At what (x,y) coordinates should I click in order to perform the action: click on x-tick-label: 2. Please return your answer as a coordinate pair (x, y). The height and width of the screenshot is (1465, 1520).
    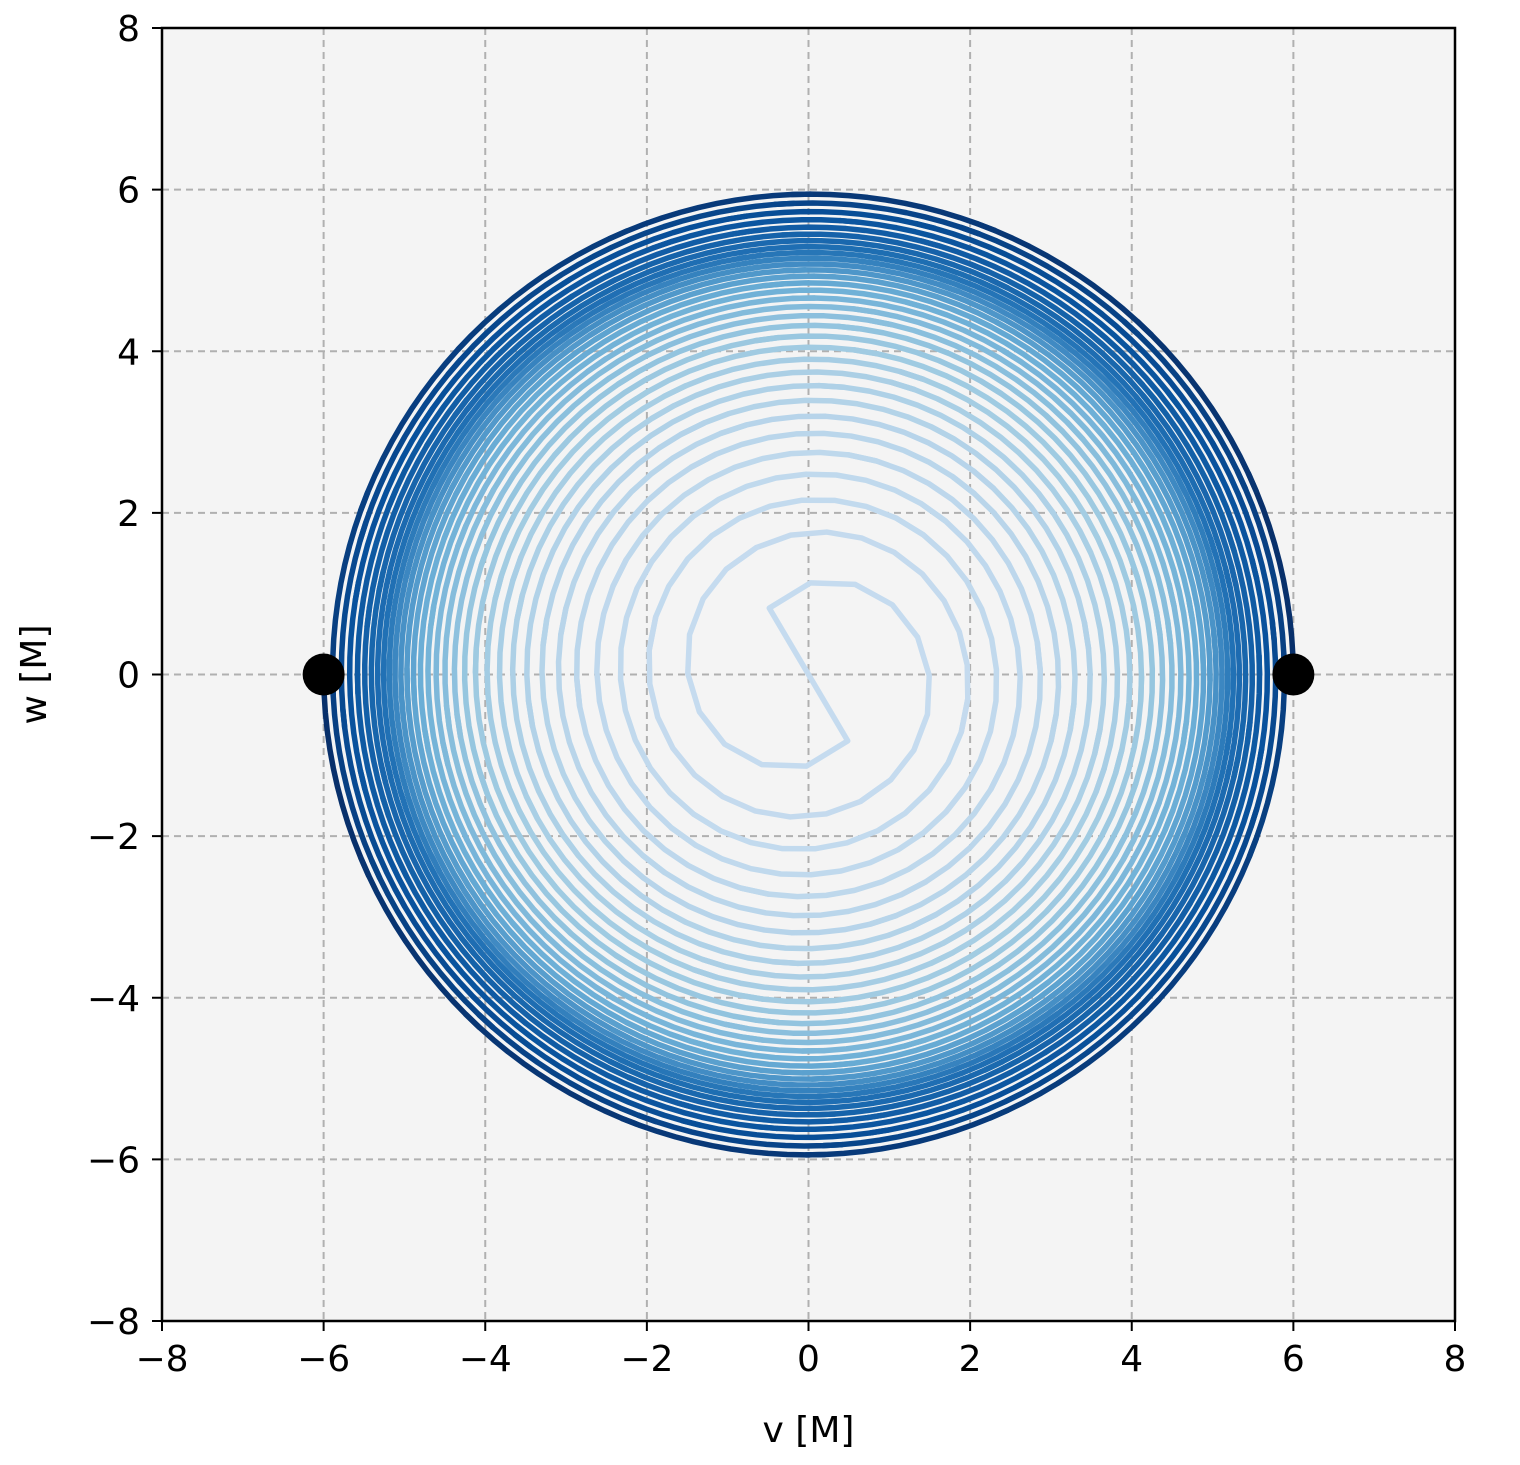
    Looking at the image, I should click on (970, 1359).